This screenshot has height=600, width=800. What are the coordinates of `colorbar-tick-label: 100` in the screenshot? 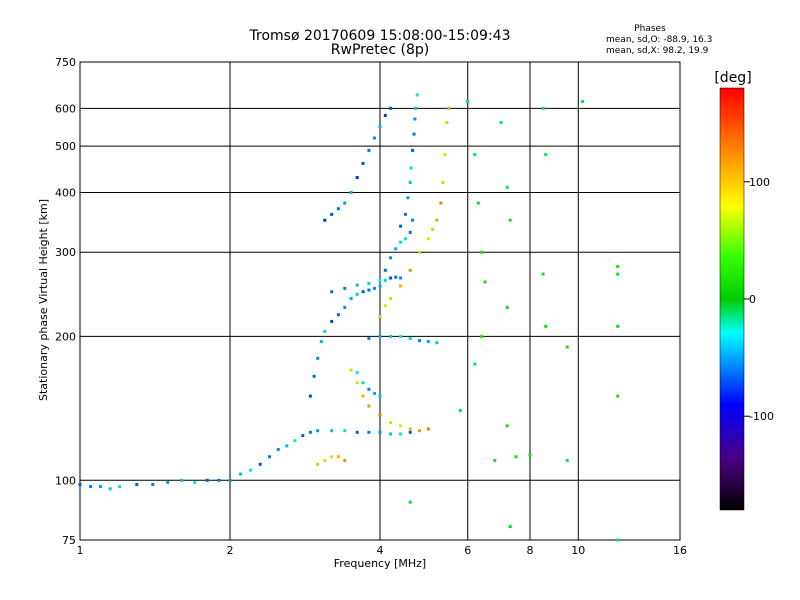 It's located at (759, 182).